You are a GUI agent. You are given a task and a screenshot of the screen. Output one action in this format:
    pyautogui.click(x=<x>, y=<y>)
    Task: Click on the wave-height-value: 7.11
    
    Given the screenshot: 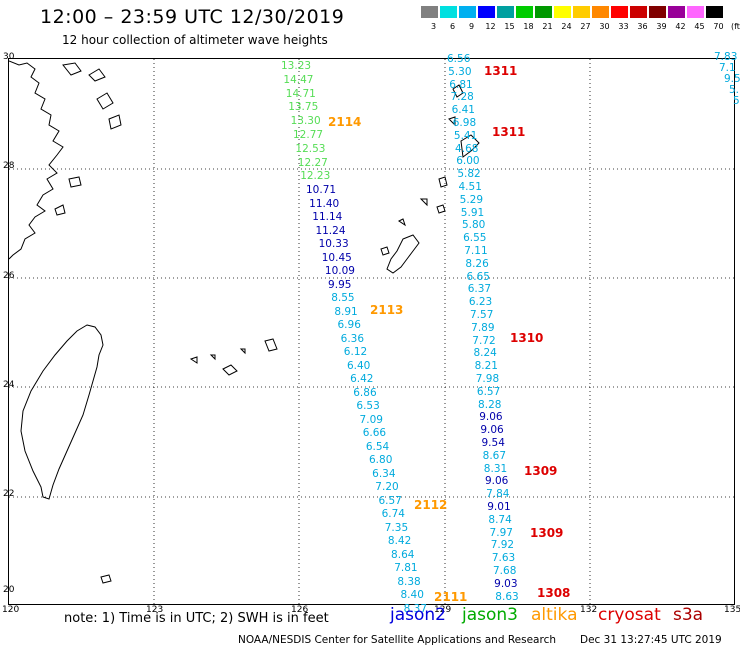 What is the action you would take?
    pyautogui.click(x=476, y=251)
    